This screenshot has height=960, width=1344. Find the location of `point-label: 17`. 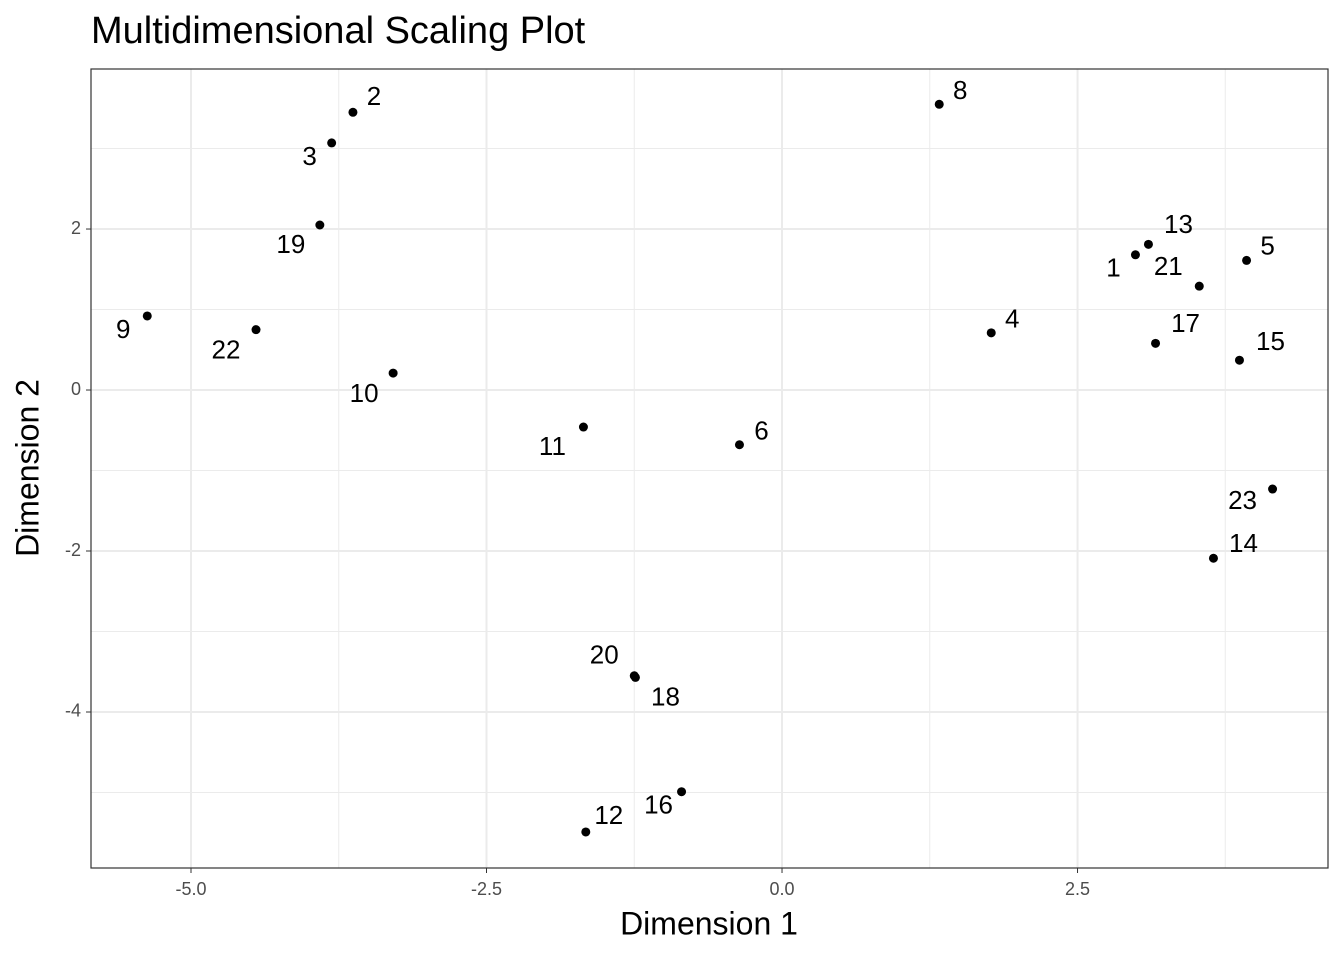

point-label: 17 is located at coordinates (1185, 323).